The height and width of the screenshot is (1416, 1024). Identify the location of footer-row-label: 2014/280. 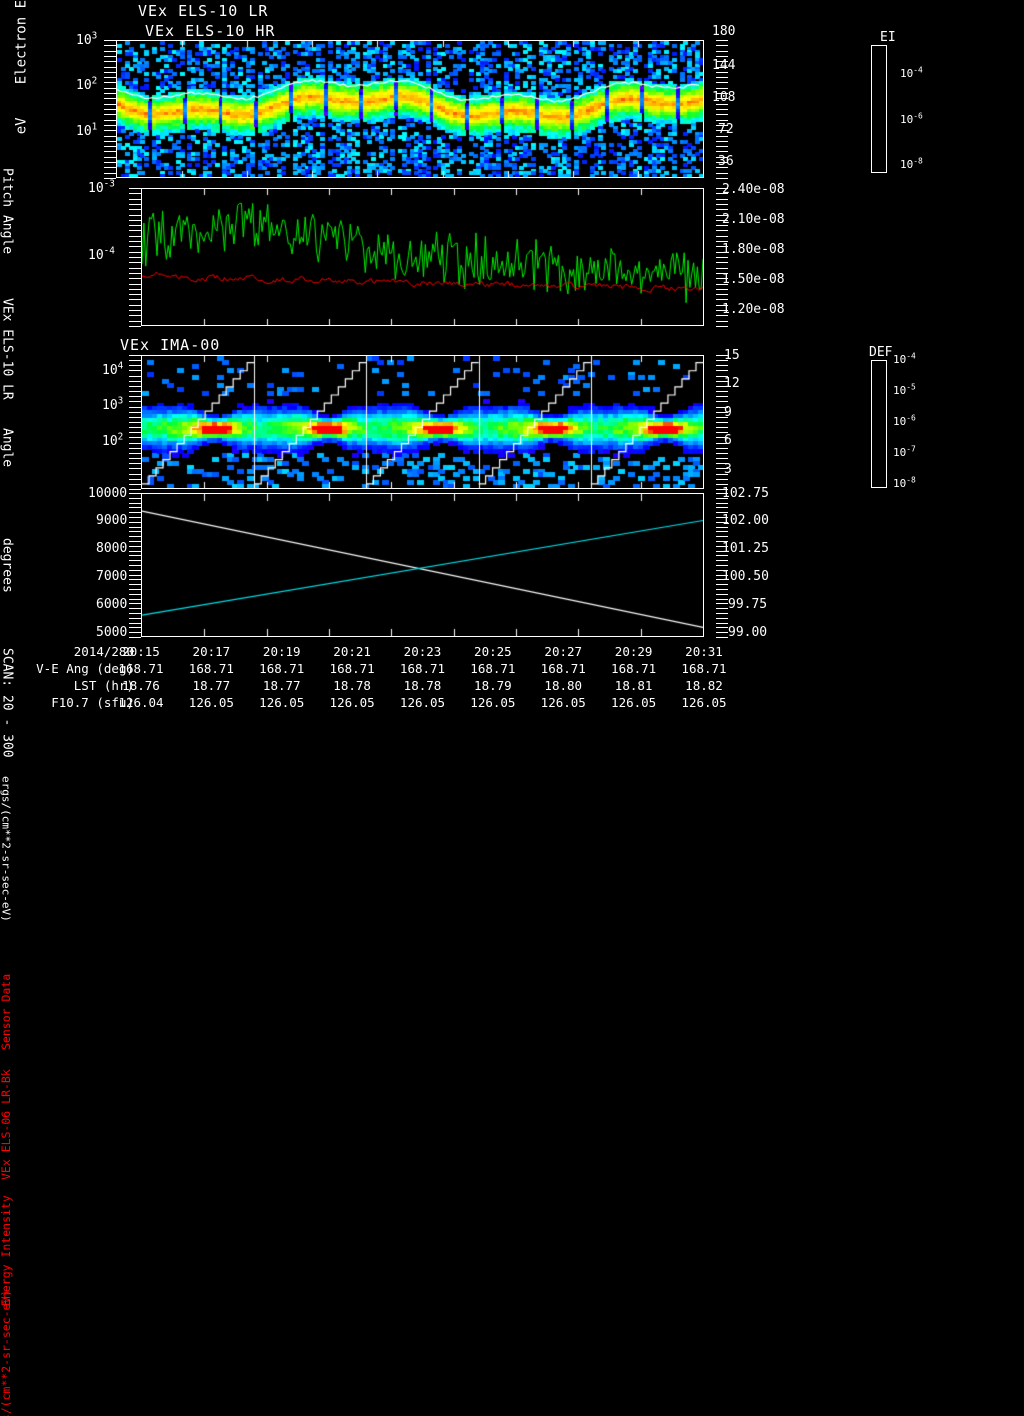
(103, 651).